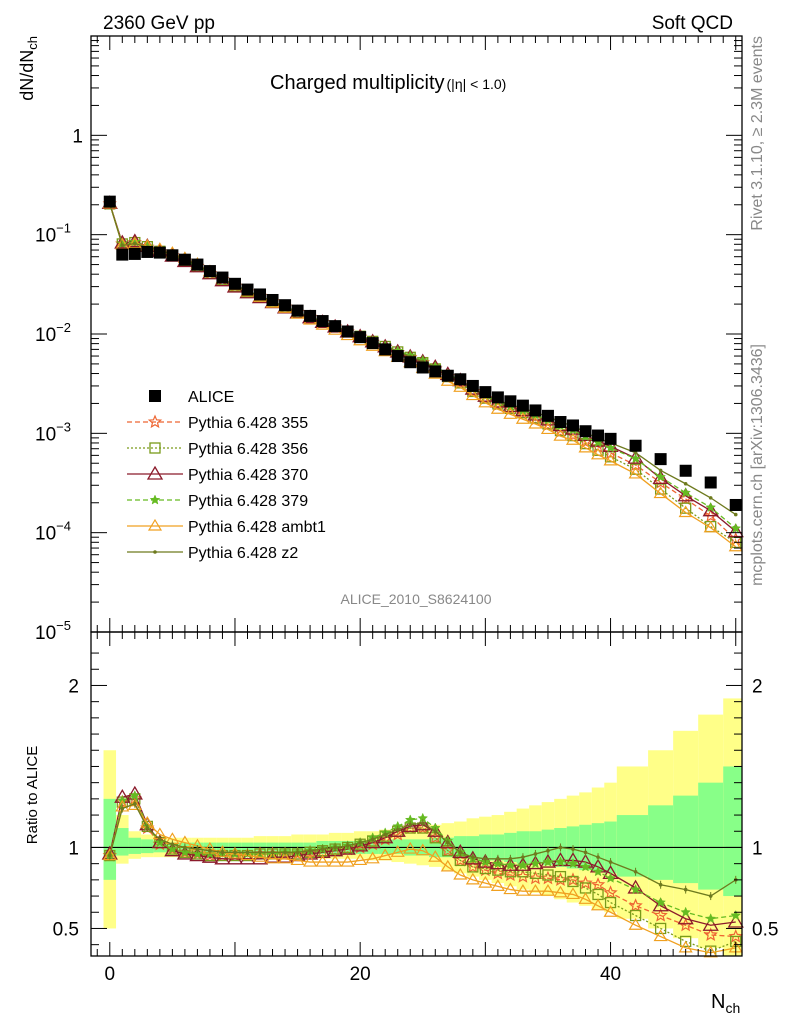 The image size is (786, 1024). Describe the element at coordinates (248, 449) in the screenshot. I see `legend-label-356: Pythia 6.428 356` at that location.